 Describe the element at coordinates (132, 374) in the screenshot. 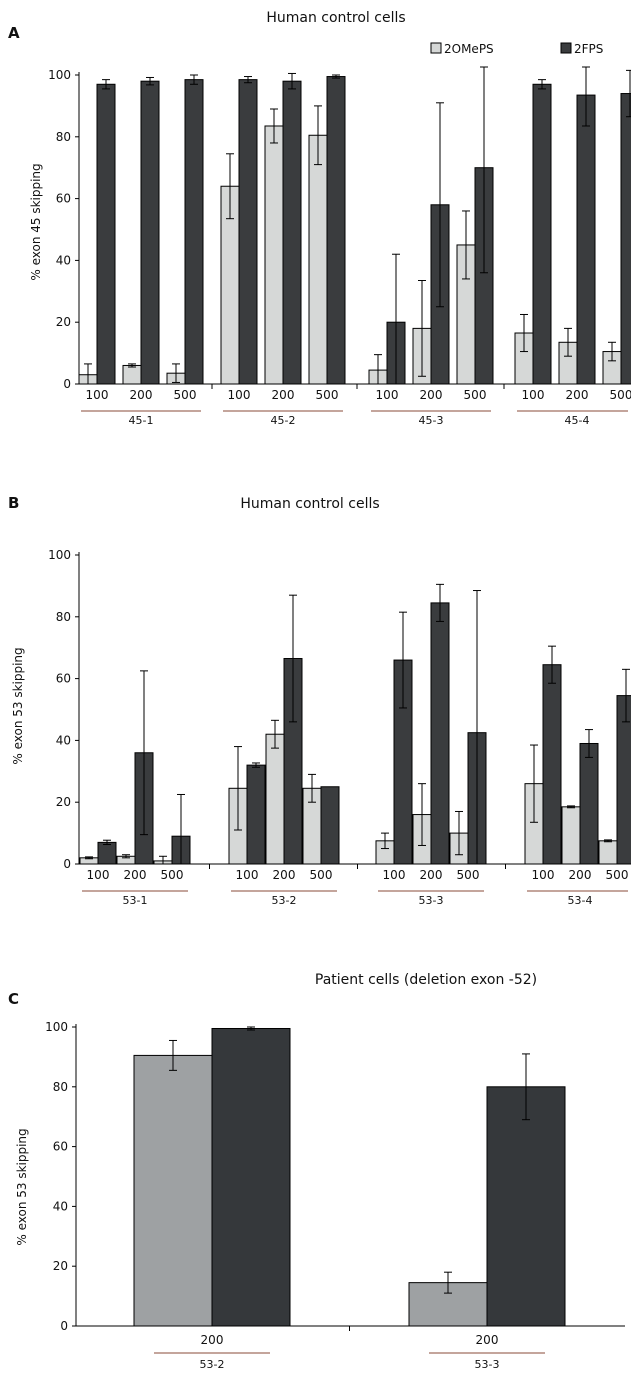

I see `panel-a-bar-45-1-200-2OMePS` at that location.